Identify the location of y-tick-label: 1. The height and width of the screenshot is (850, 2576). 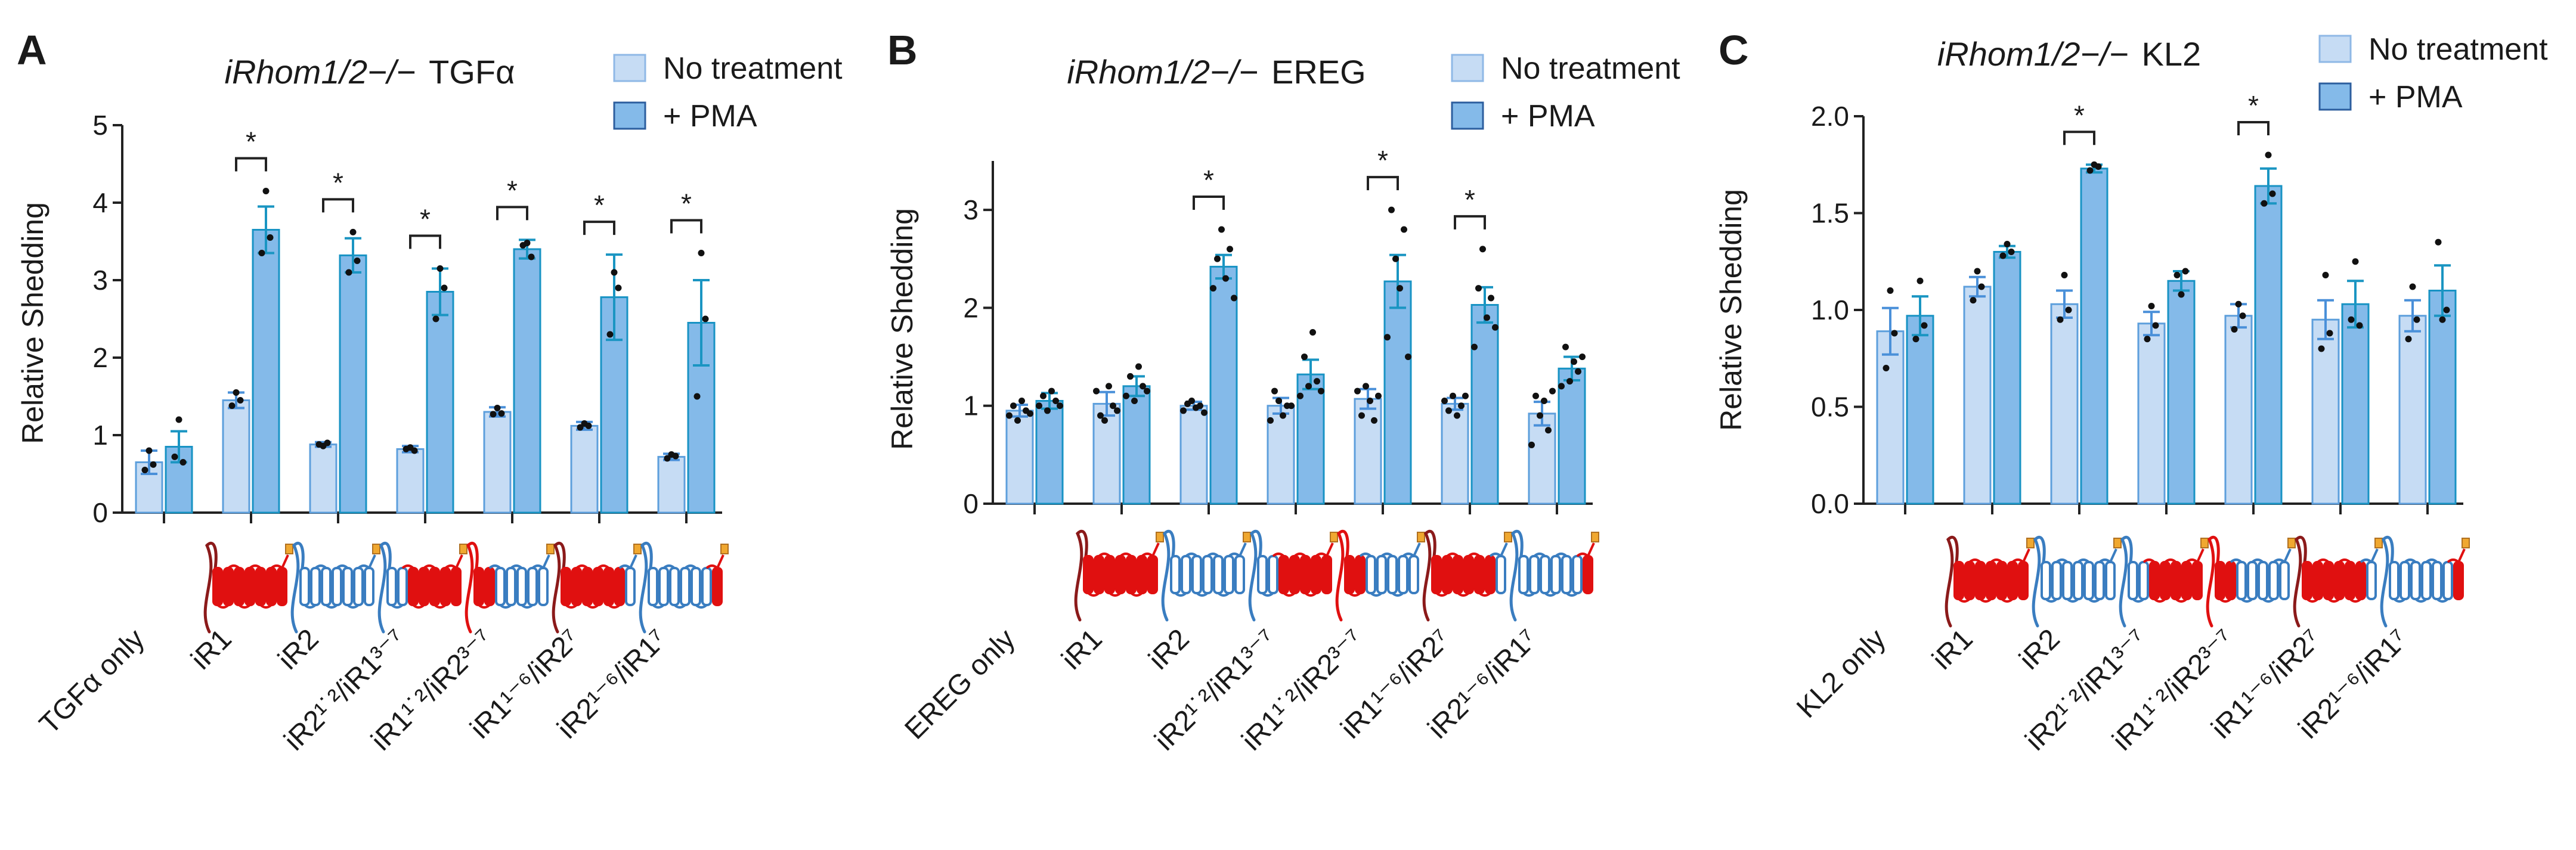
(971, 406).